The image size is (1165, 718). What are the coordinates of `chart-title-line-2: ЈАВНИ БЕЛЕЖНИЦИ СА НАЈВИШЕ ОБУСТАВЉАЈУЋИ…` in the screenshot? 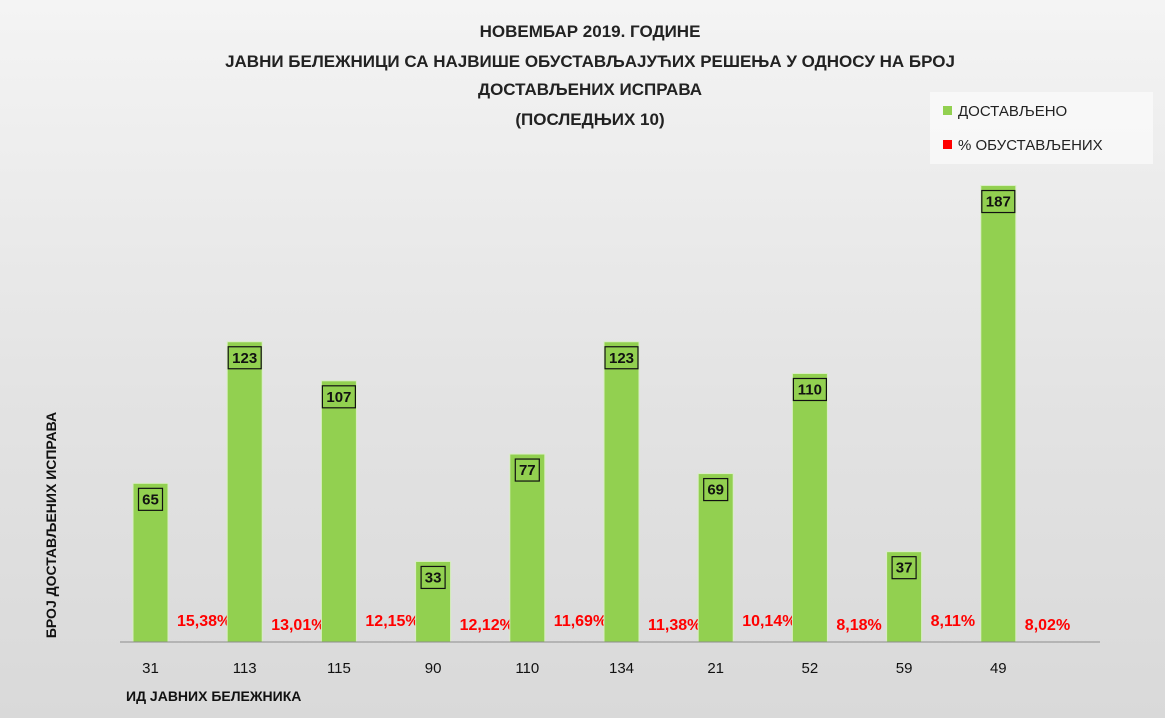 It's located at (590, 61).